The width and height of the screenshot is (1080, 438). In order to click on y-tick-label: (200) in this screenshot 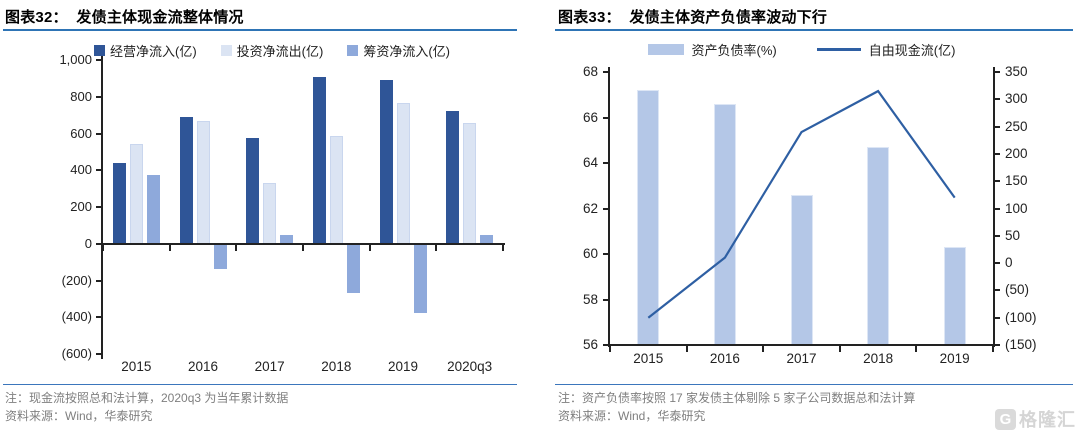, I will do `click(76, 280)`.